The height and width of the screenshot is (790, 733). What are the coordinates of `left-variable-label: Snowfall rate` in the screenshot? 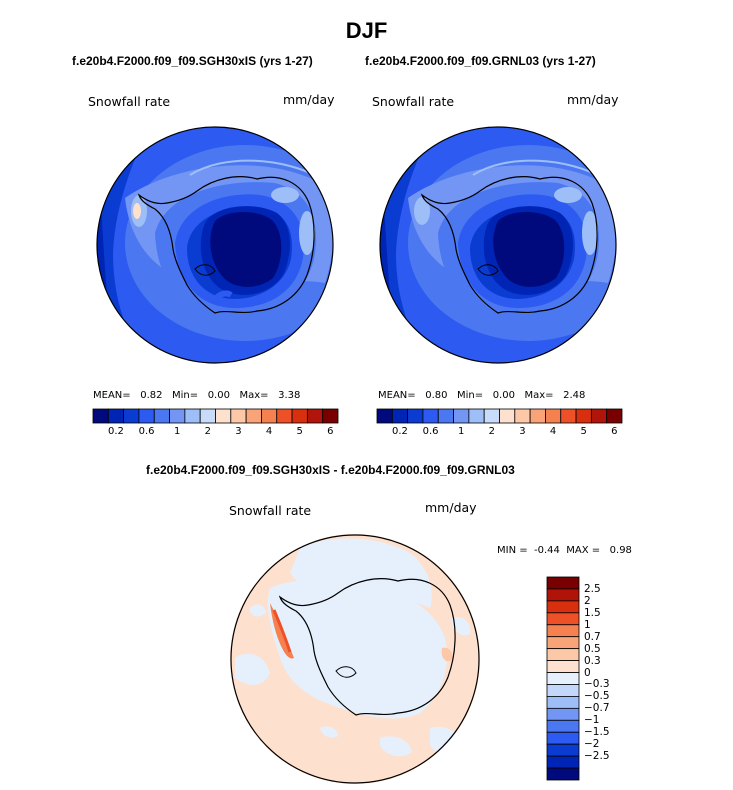 It's located at (129, 101).